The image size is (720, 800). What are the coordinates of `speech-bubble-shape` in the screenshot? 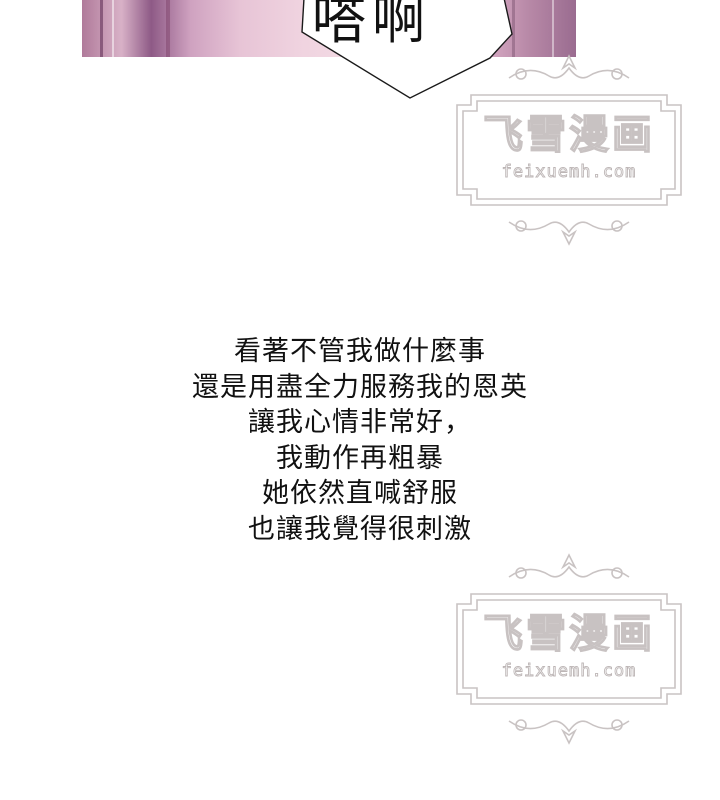 It's located at (407, 49).